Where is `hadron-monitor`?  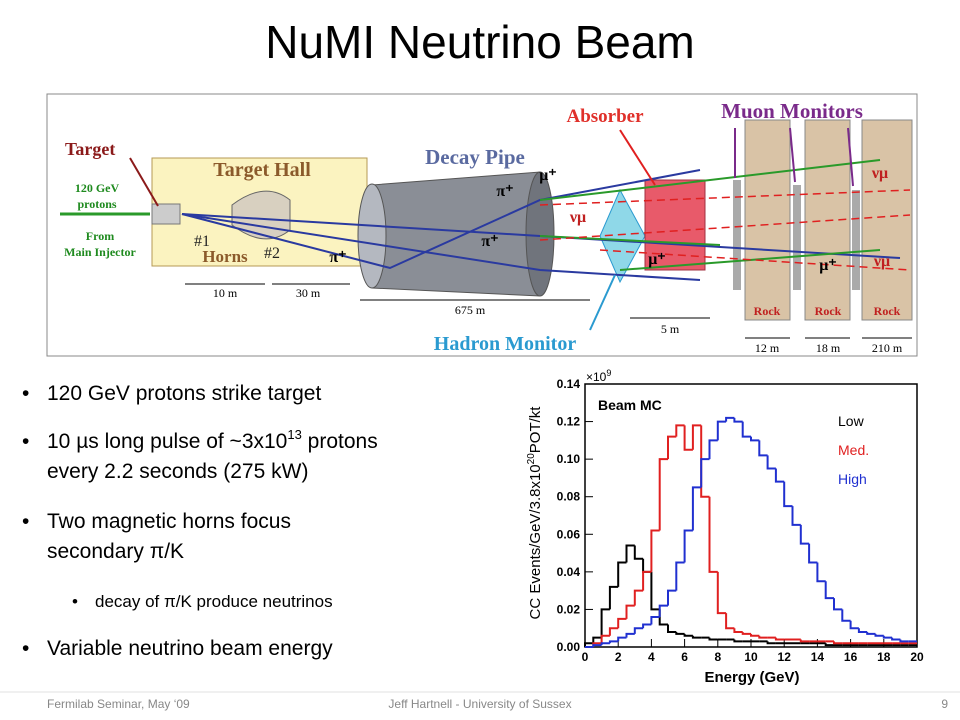
hadron-monitor is located at coordinates (622, 236).